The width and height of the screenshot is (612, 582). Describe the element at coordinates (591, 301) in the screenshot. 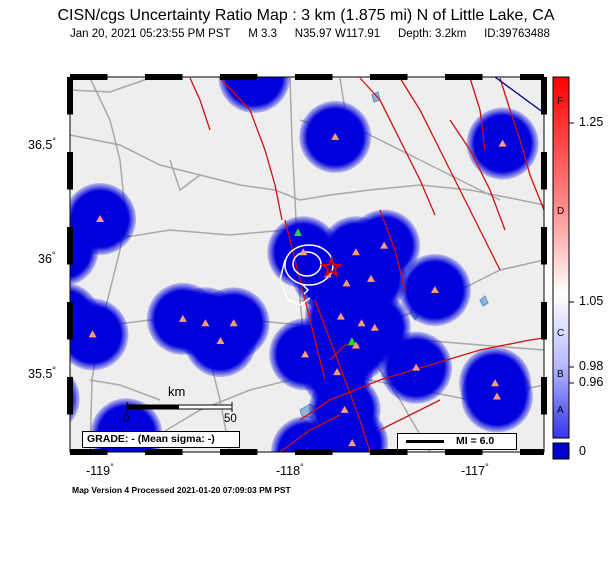

I see `colorbar-tick-1-05: 1.05` at that location.